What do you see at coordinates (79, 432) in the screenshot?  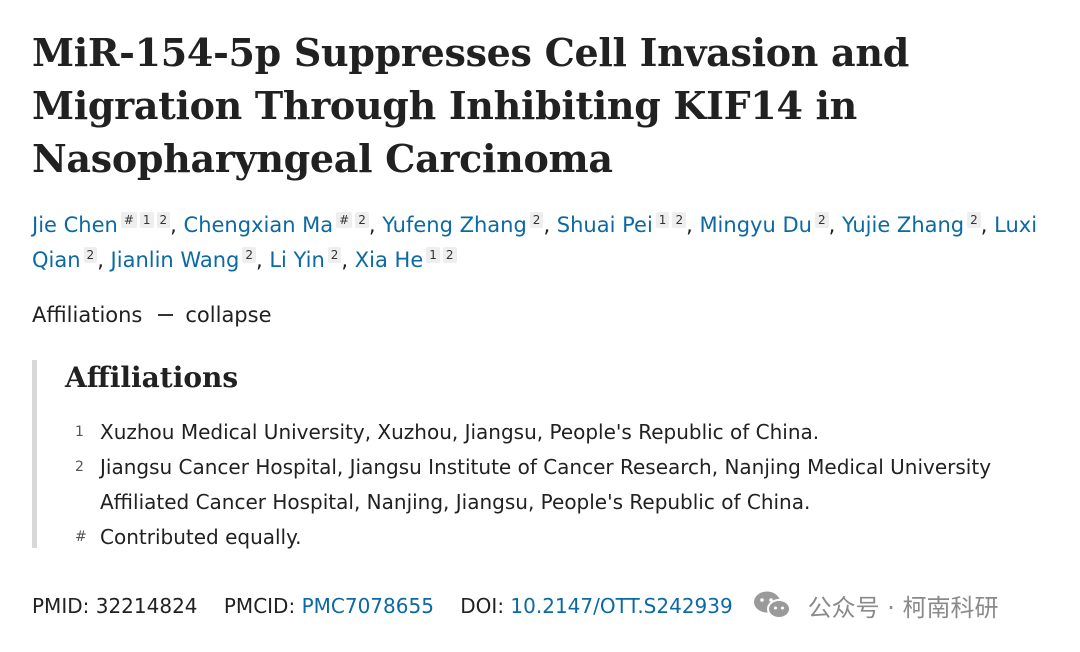 I see `affiliation-item-marker: 1` at bounding box center [79, 432].